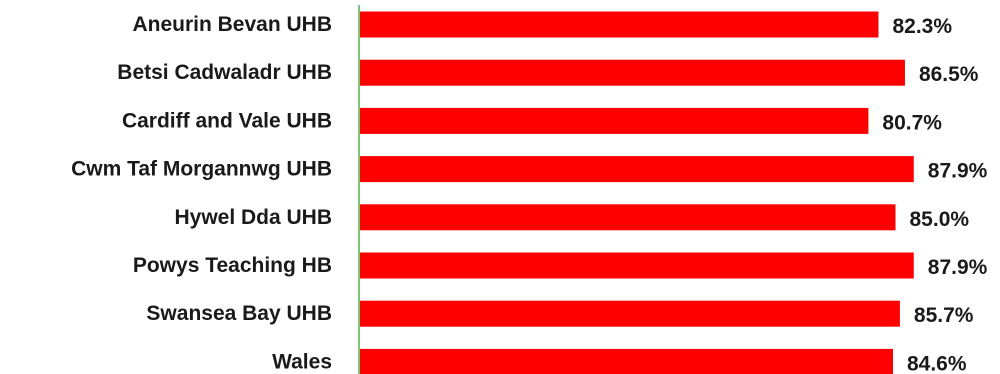  I want to click on category-label-5: Powys Teaching HB, so click(232, 265).